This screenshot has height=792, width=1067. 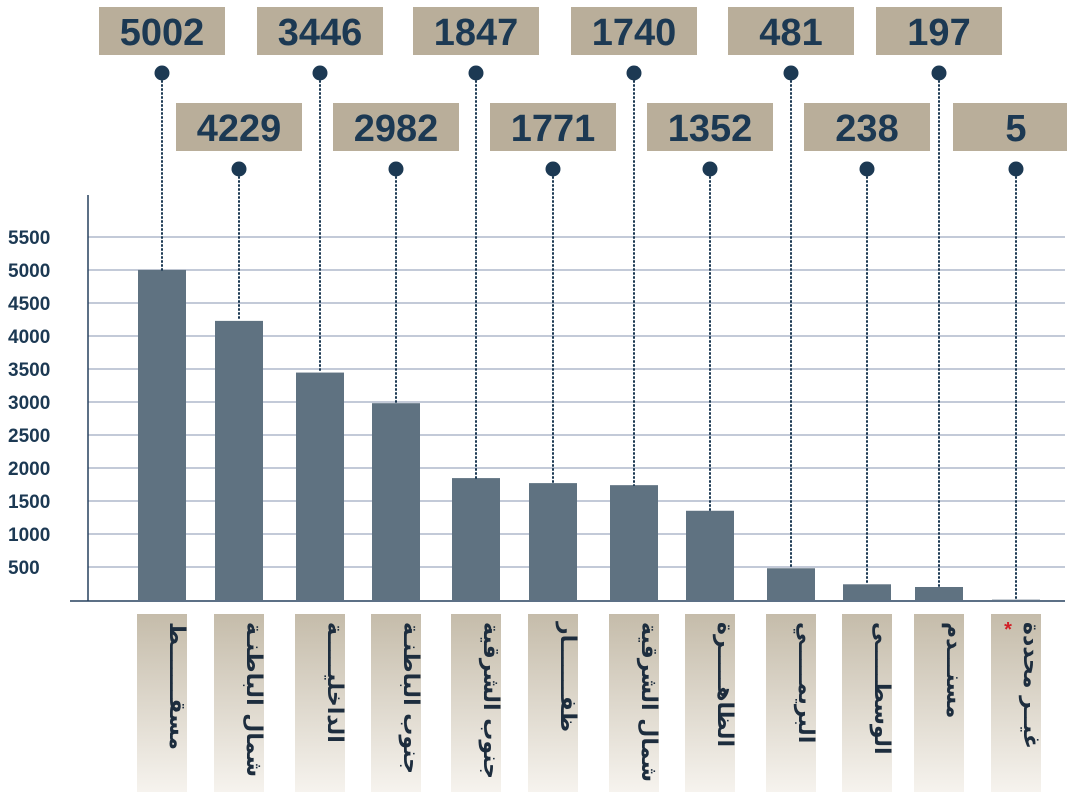 I want to click on category-label: شمال الشرقية, so click(x=648, y=702).